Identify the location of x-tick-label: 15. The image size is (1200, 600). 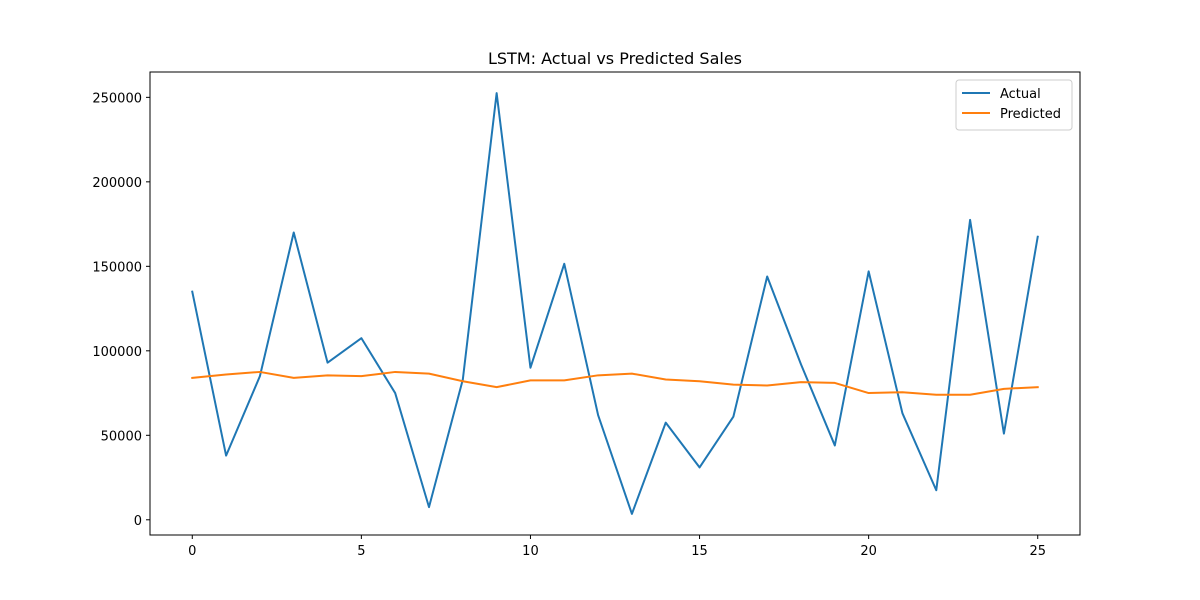
(699, 551).